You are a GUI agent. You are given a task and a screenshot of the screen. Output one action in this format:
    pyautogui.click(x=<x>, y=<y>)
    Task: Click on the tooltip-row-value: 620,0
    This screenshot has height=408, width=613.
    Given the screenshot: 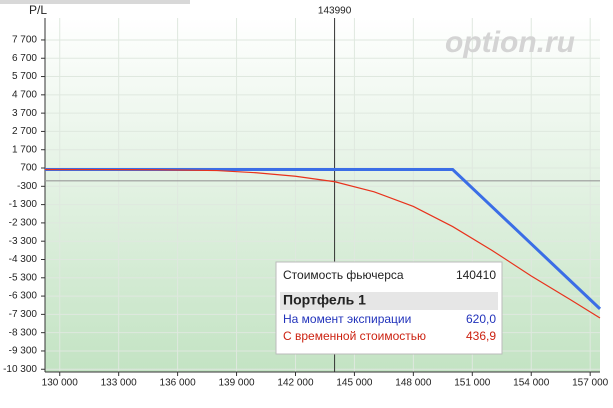 What is the action you would take?
    pyautogui.click(x=481, y=319)
    